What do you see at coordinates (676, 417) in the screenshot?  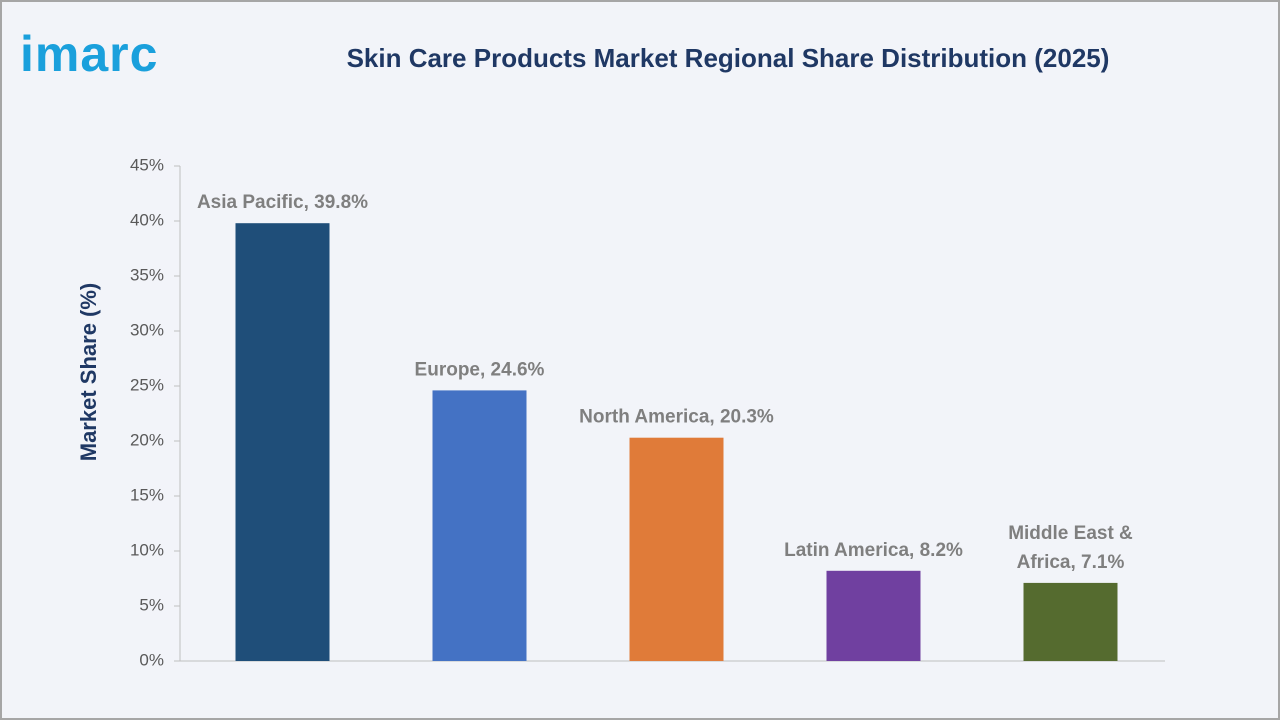 I see `value-label: North America, 20.3%` at bounding box center [676, 417].